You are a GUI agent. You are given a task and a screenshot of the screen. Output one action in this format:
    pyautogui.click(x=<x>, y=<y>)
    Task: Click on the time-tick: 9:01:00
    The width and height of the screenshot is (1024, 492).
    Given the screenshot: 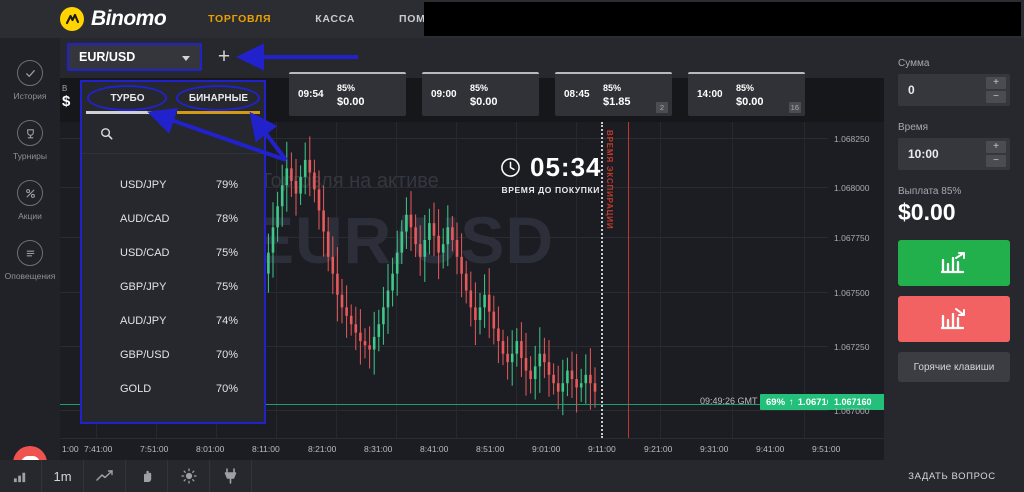 What is the action you would take?
    pyautogui.click(x=546, y=449)
    